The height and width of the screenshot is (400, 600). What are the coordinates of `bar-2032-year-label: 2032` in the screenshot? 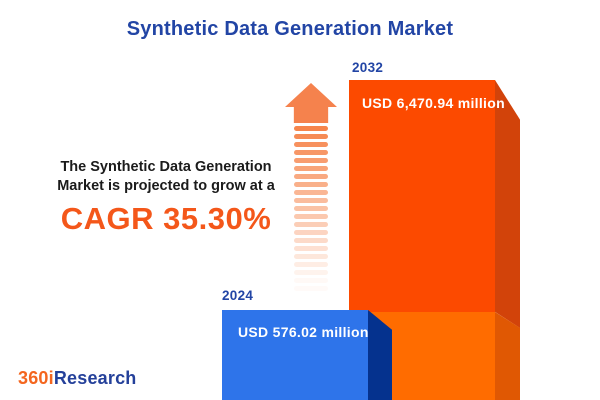 It's located at (368, 67).